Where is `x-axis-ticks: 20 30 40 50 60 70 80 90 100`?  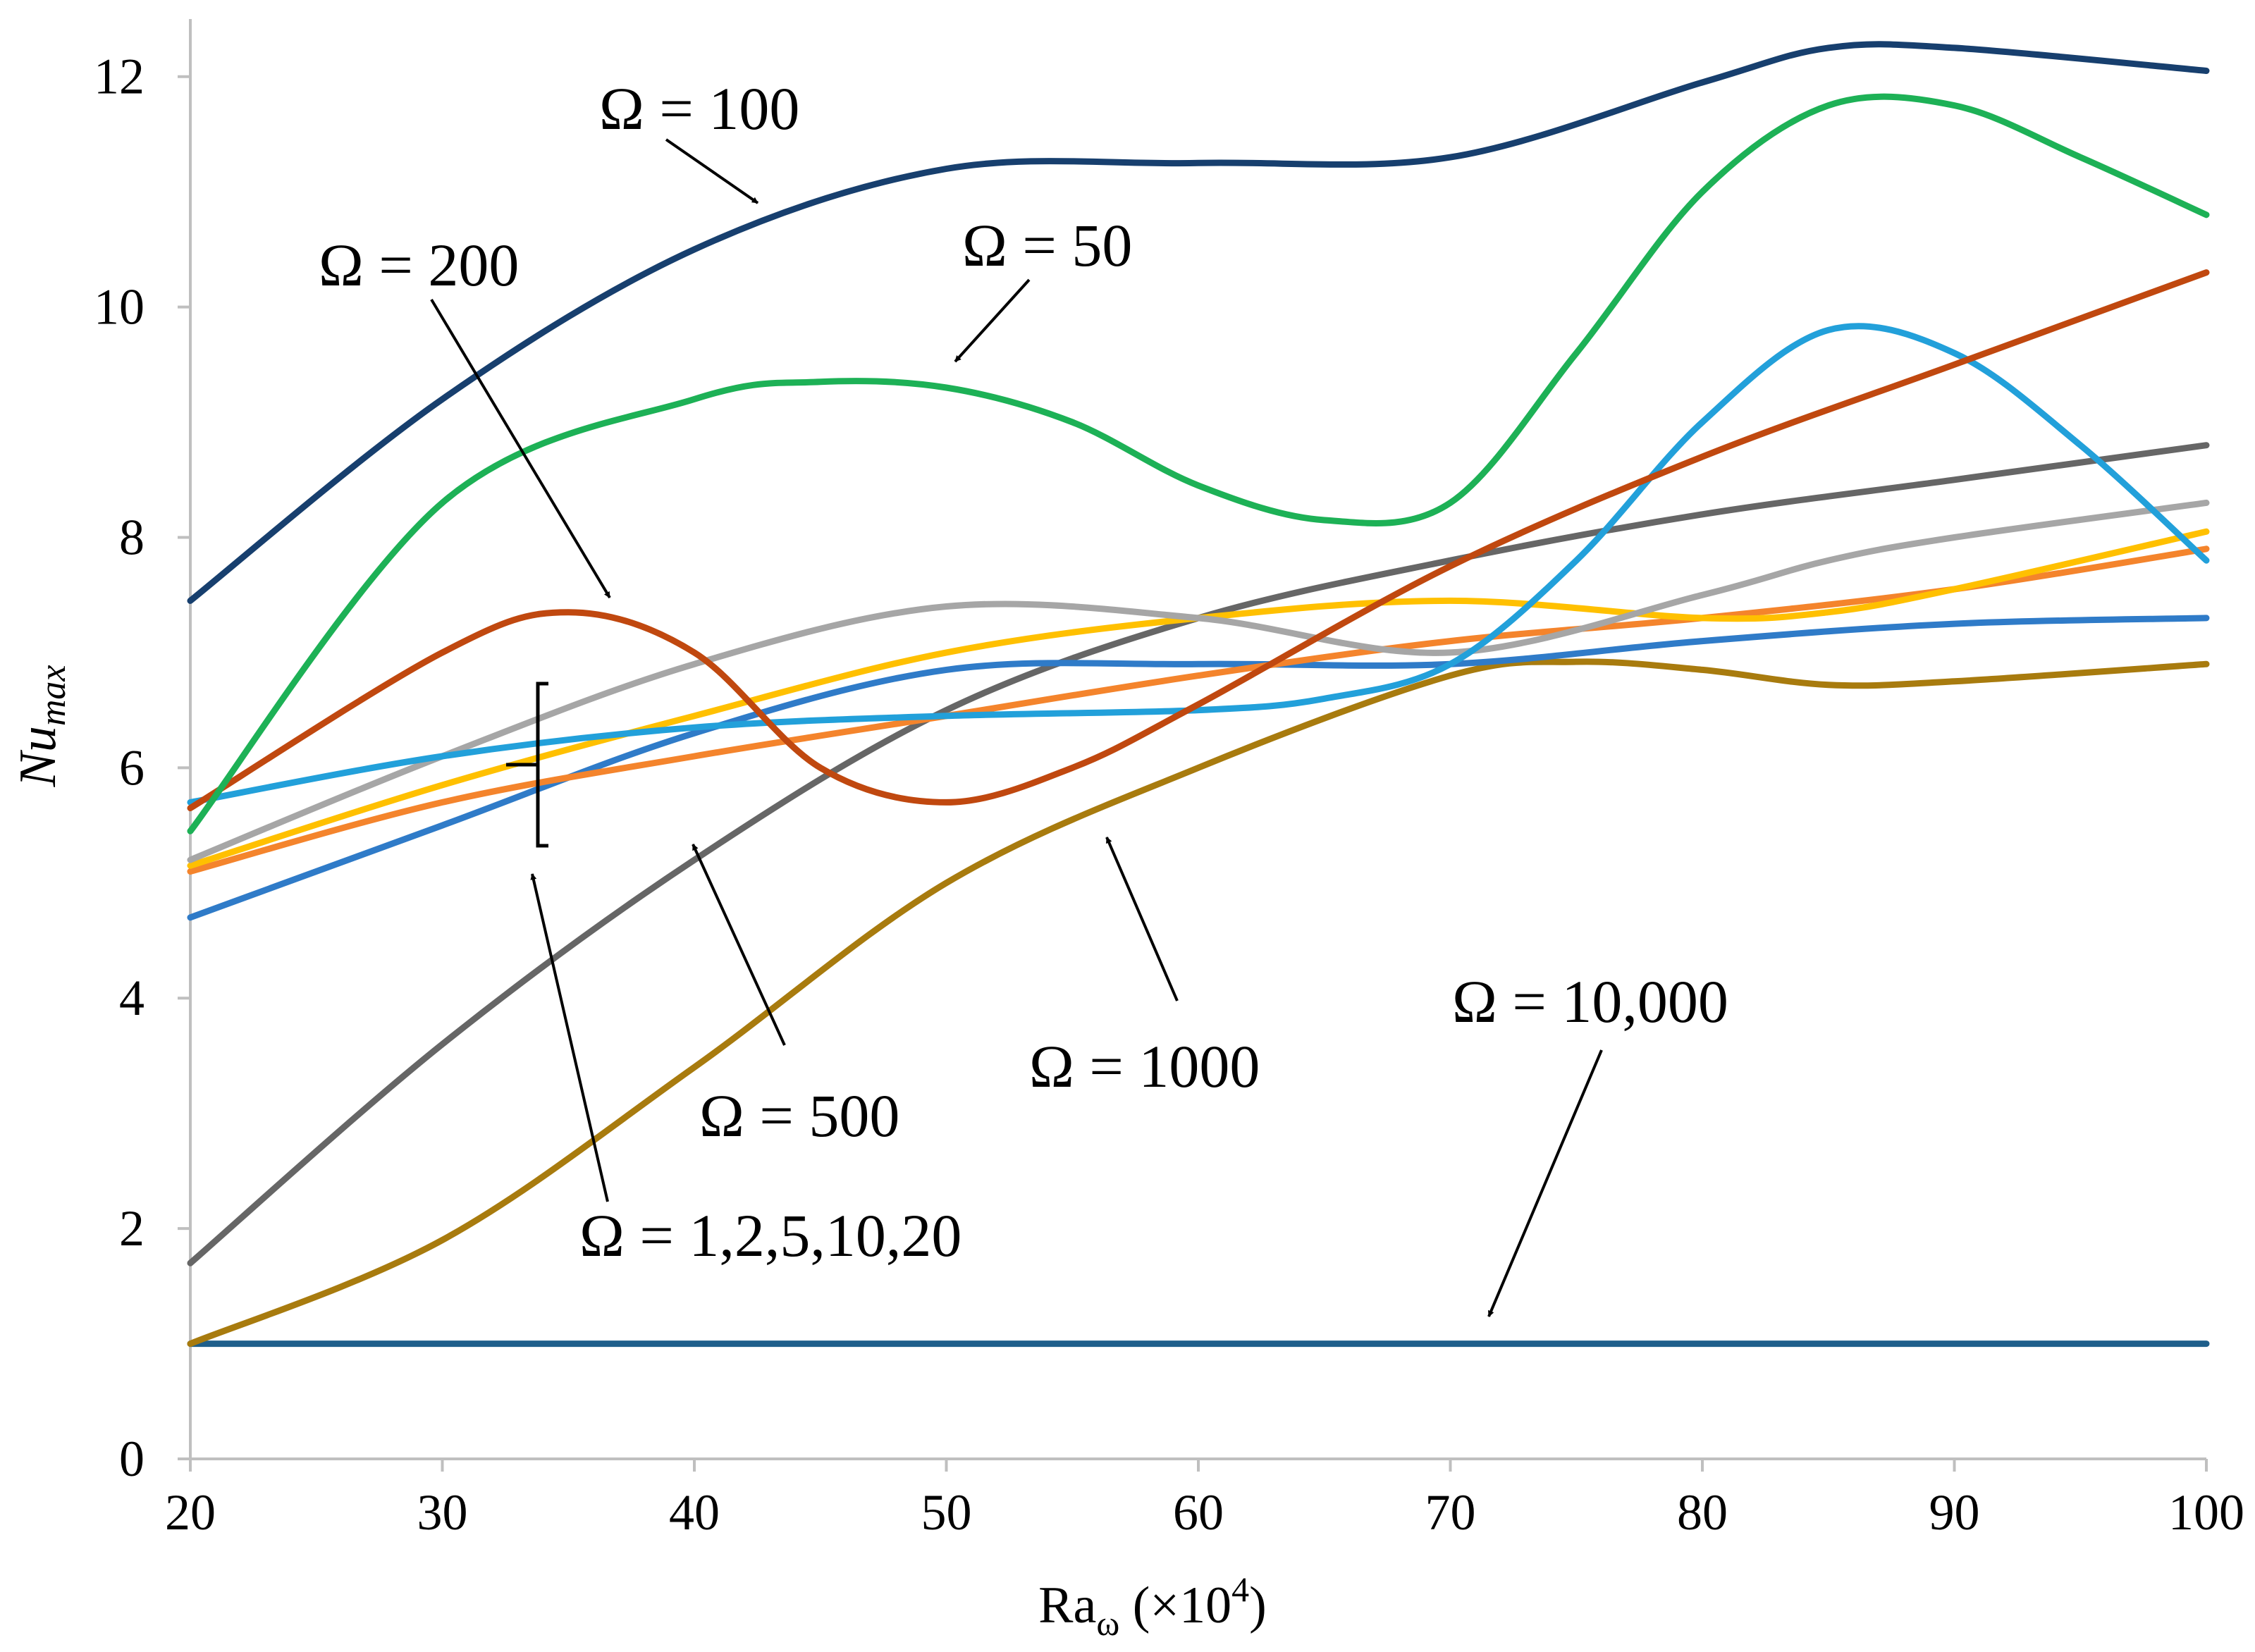
x-axis-ticks: 20 30 40 50 60 70 80 90 100 is located at coordinates (1204, 1500).